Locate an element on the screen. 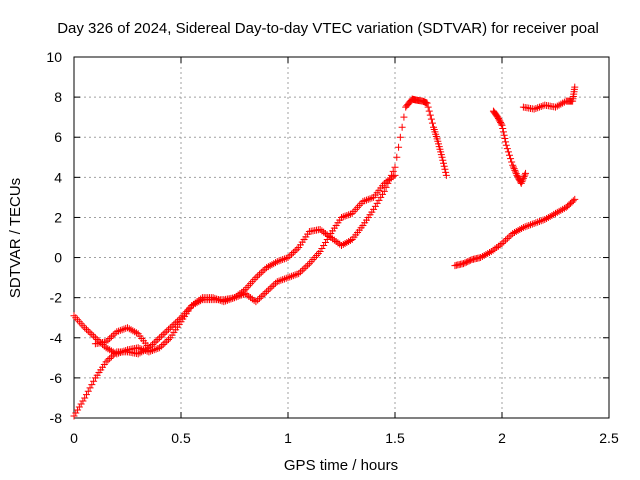 The height and width of the screenshot is (480, 640). x-tick-label: 0 is located at coordinates (74, 438).